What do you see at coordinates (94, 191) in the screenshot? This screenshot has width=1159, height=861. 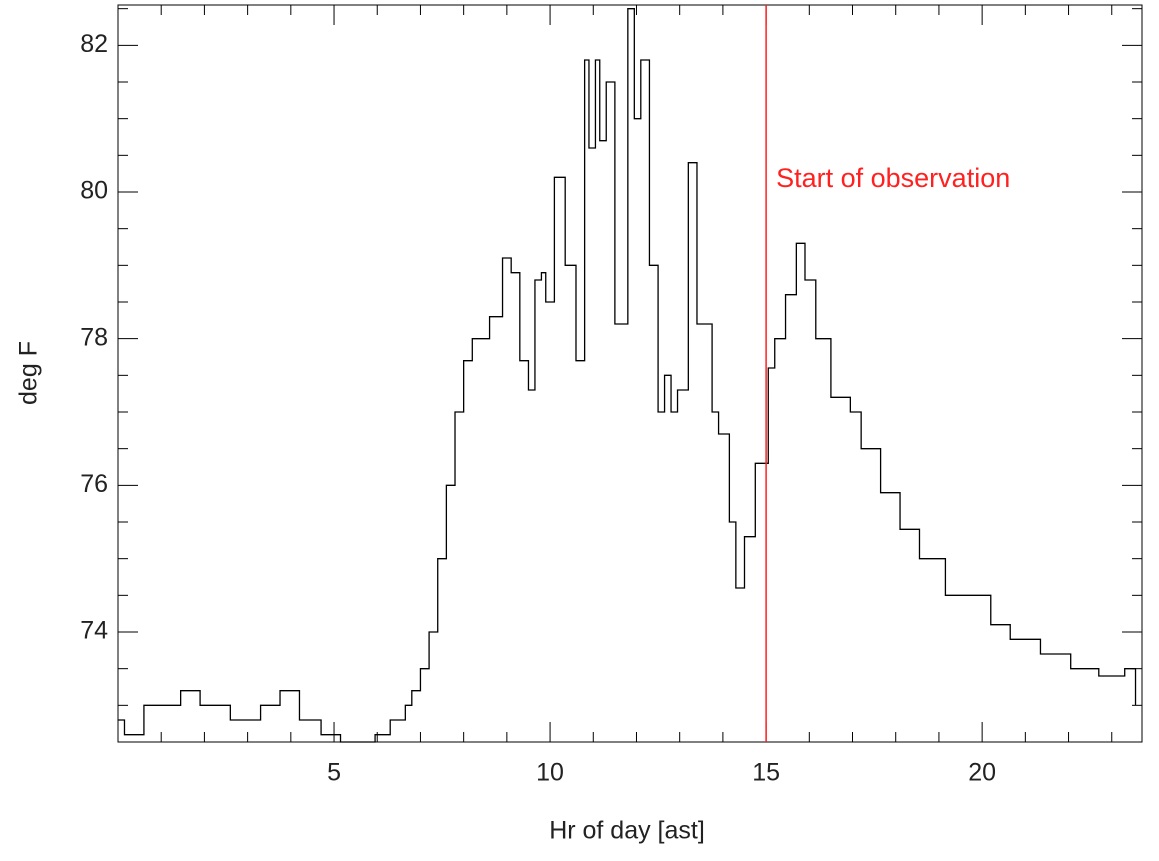 I see `y-tick-label: 80` at bounding box center [94, 191].